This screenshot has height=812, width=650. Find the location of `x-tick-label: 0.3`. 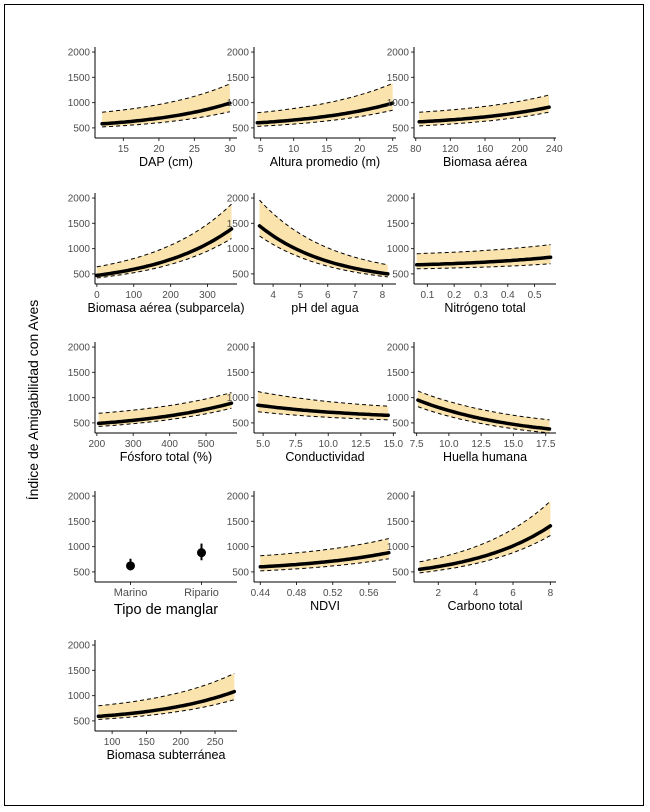

x-tick-label: 0.3 is located at coordinates (481, 295).